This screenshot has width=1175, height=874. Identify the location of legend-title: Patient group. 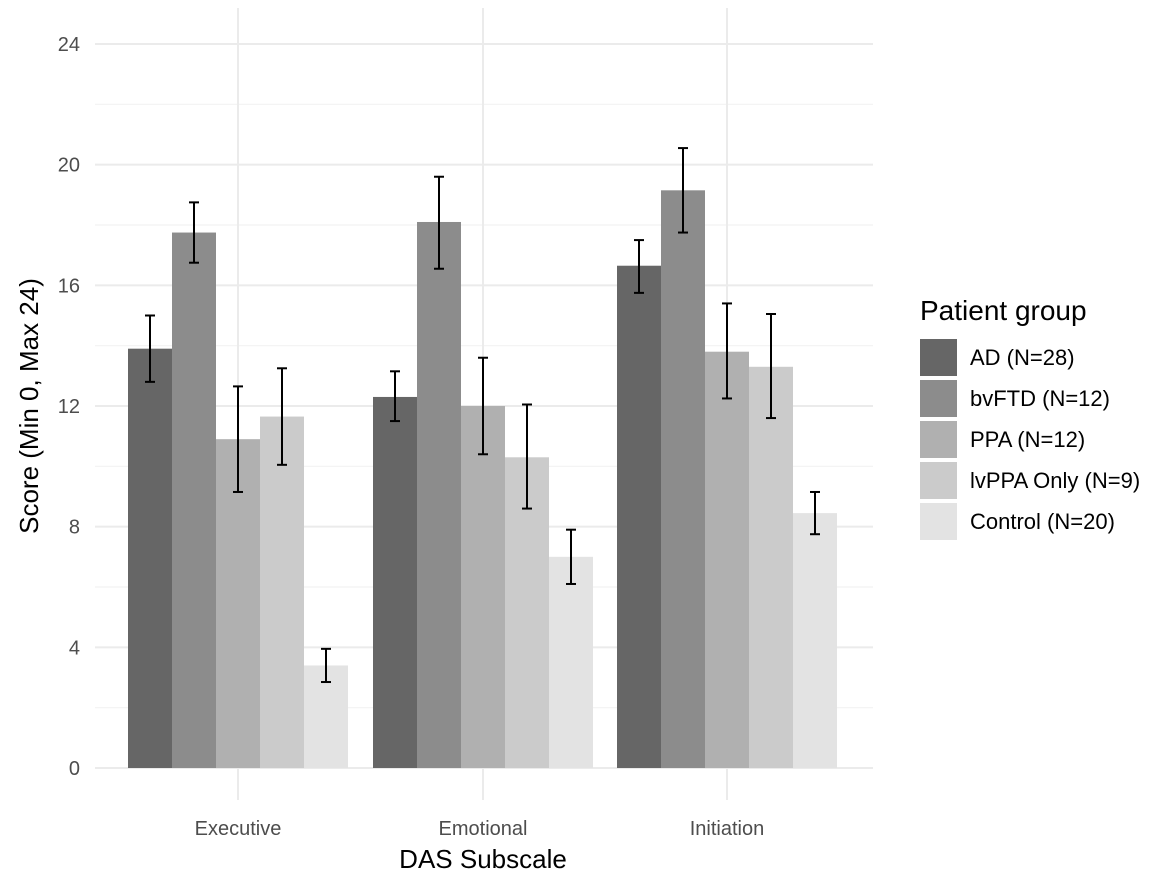
(1003, 310).